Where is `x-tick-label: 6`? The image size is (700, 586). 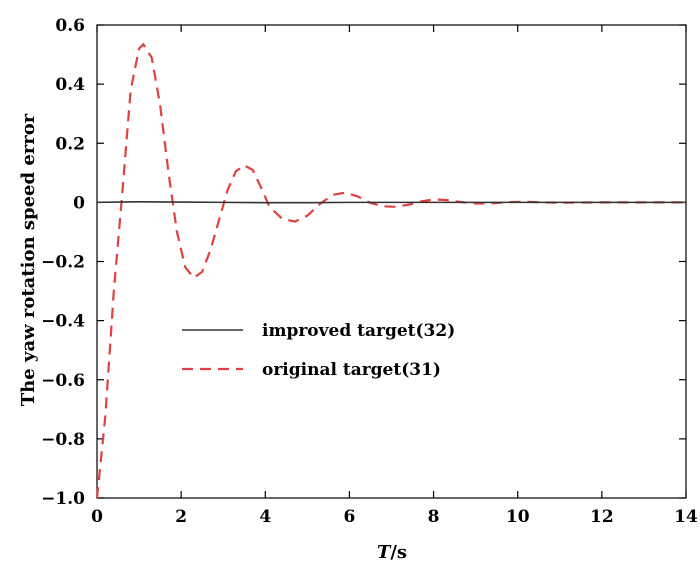 x-tick-label: 6 is located at coordinates (350, 517).